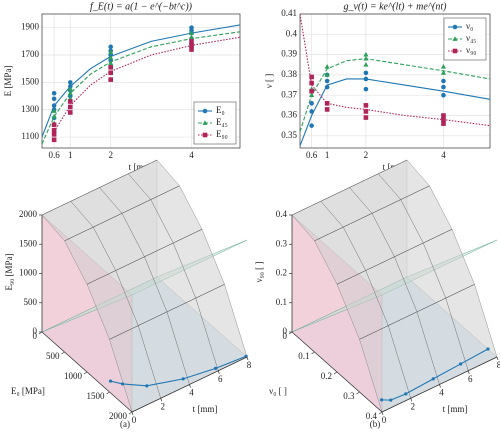  What do you see at coordinates (178, 371) in the screenshot?
I see `floor-curve` at bounding box center [178, 371].